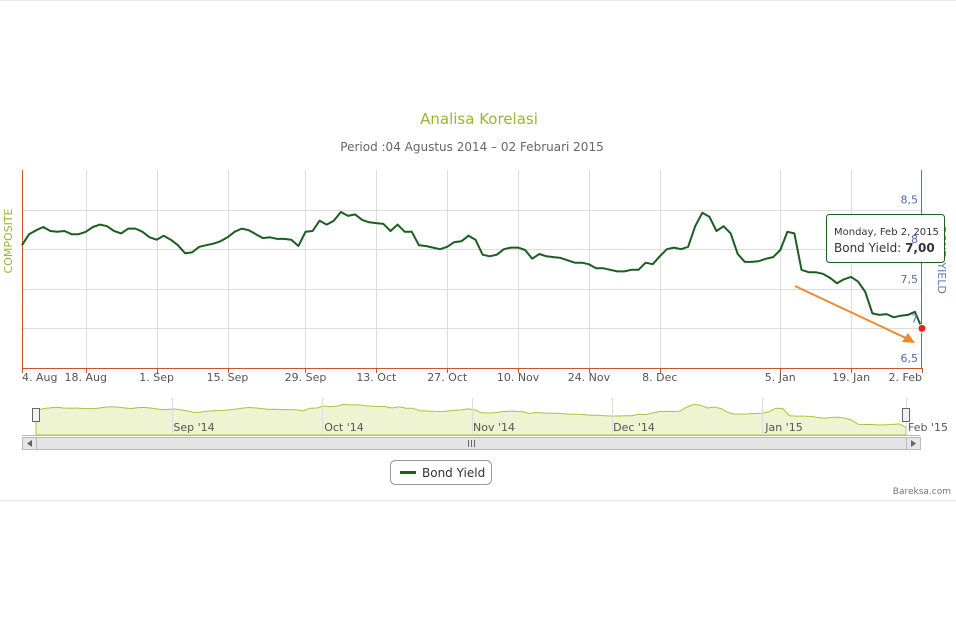  Describe the element at coordinates (518, 377) in the screenshot. I see `x-tick-label: 10. Nov` at that location.